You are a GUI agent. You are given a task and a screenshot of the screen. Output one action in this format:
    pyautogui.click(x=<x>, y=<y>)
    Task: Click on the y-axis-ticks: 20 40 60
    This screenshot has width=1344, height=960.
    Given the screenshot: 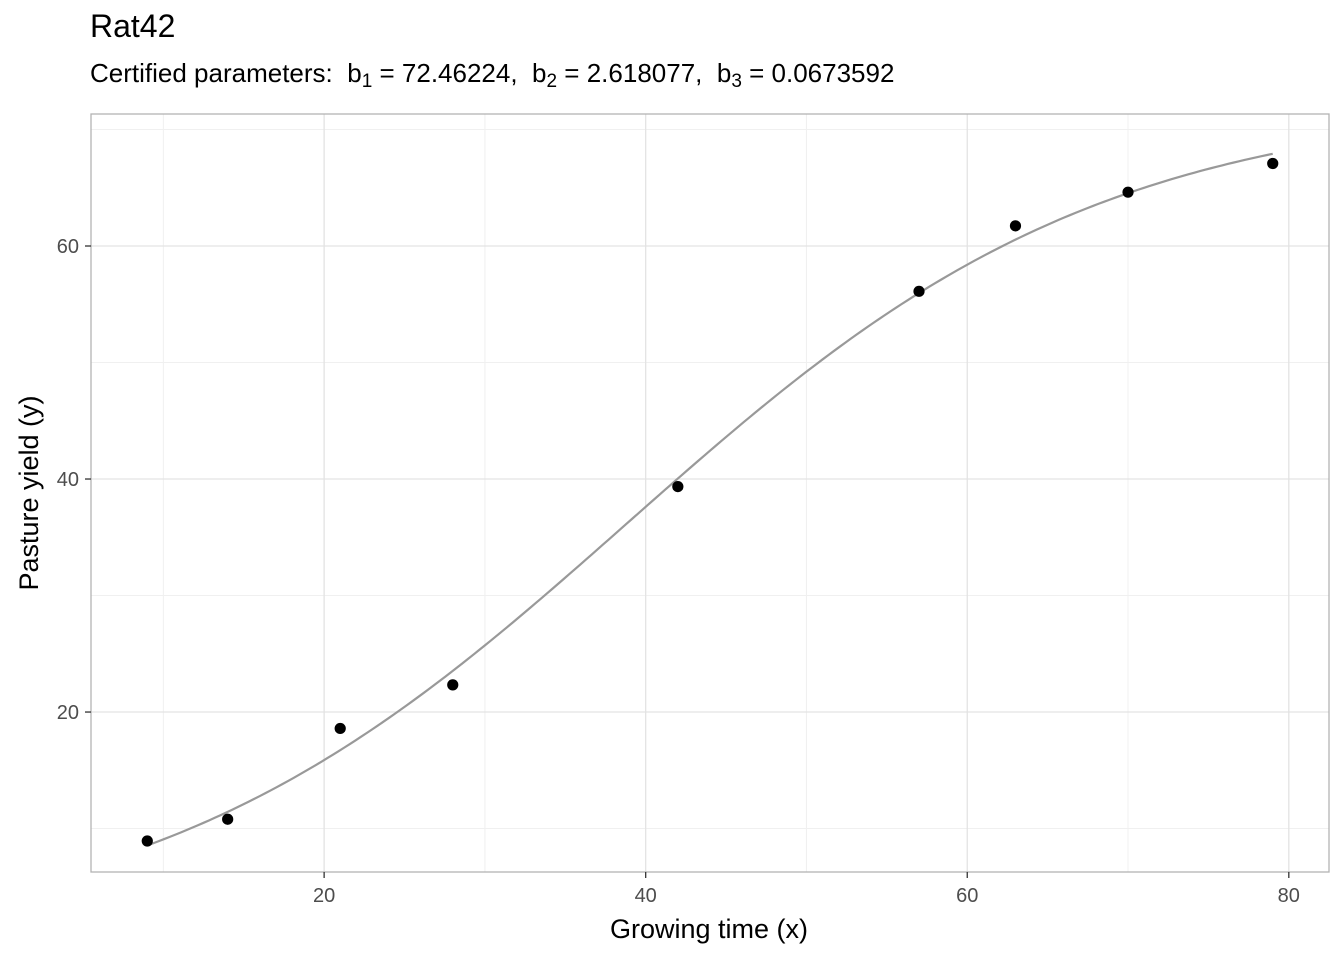 What is the action you would take?
    pyautogui.click(x=74, y=480)
    